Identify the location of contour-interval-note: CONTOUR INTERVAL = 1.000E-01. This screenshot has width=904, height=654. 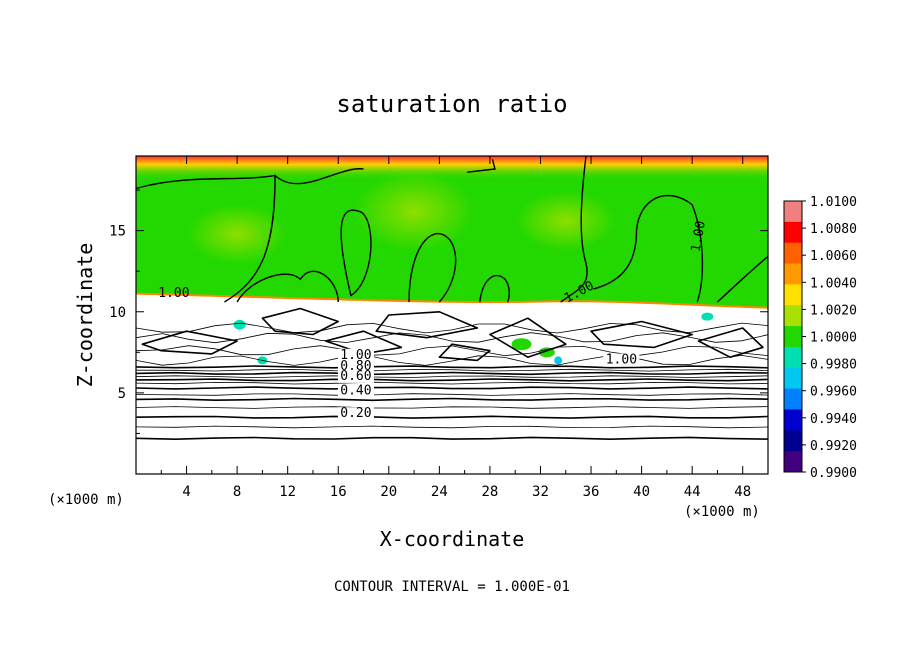
(452, 587).